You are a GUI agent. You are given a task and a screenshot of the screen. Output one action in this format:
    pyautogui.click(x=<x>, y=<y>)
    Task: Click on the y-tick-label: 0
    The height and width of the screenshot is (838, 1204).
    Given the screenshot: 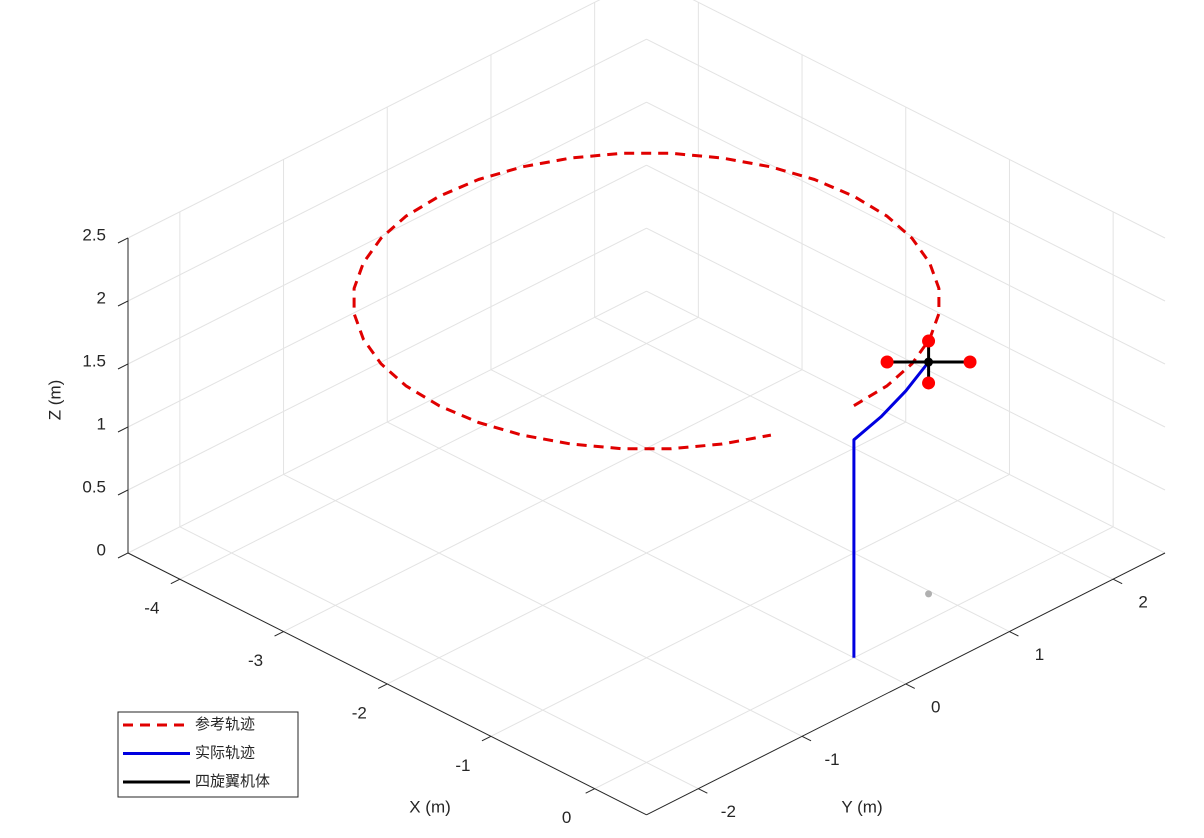 What is the action you would take?
    pyautogui.click(x=935, y=706)
    